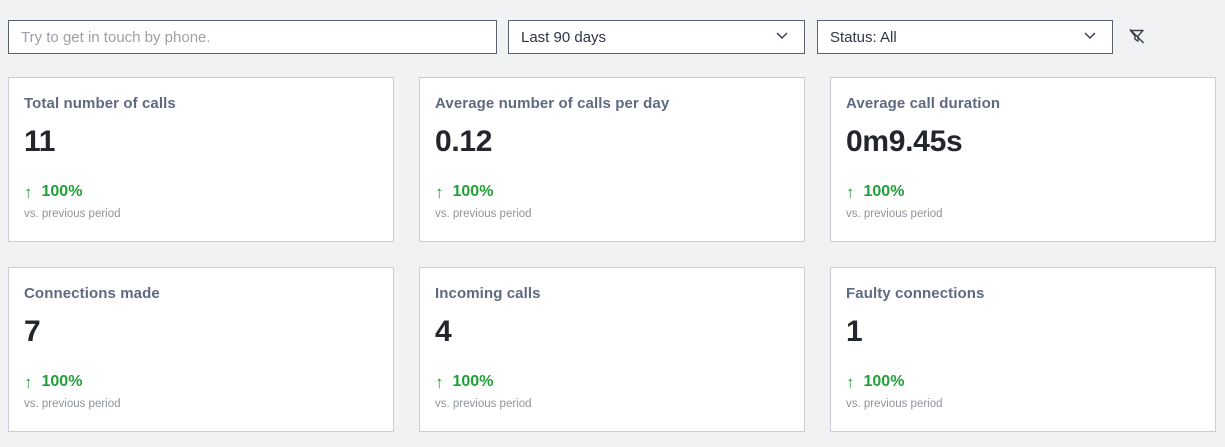 This screenshot has width=1225, height=447. What do you see at coordinates (854, 331) in the screenshot?
I see `card-value: 1` at bounding box center [854, 331].